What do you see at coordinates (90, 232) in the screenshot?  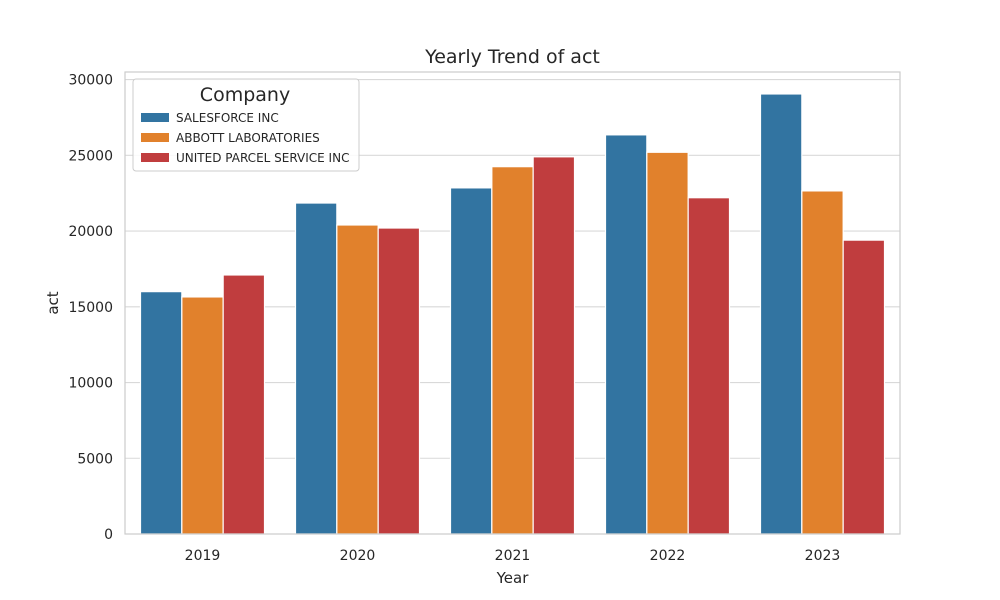 I see `y-tick-label: 20000` at bounding box center [90, 232].